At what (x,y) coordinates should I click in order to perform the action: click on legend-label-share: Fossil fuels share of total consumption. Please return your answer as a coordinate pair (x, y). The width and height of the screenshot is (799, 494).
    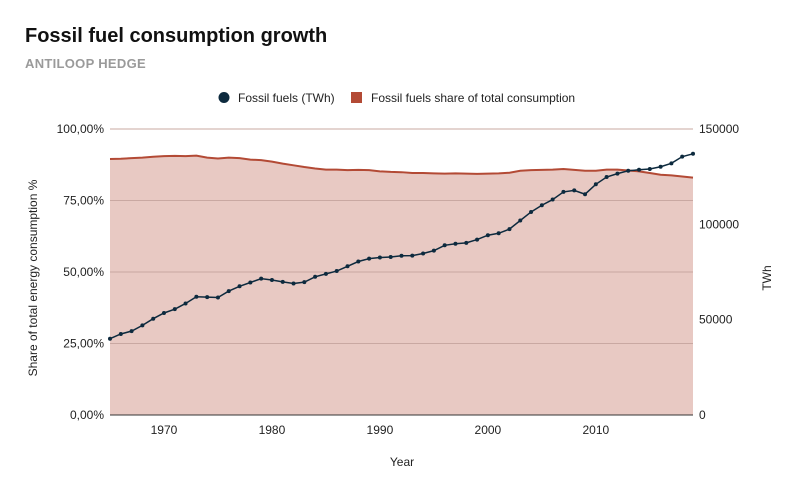
    Looking at the image, I should click on (473, 98).